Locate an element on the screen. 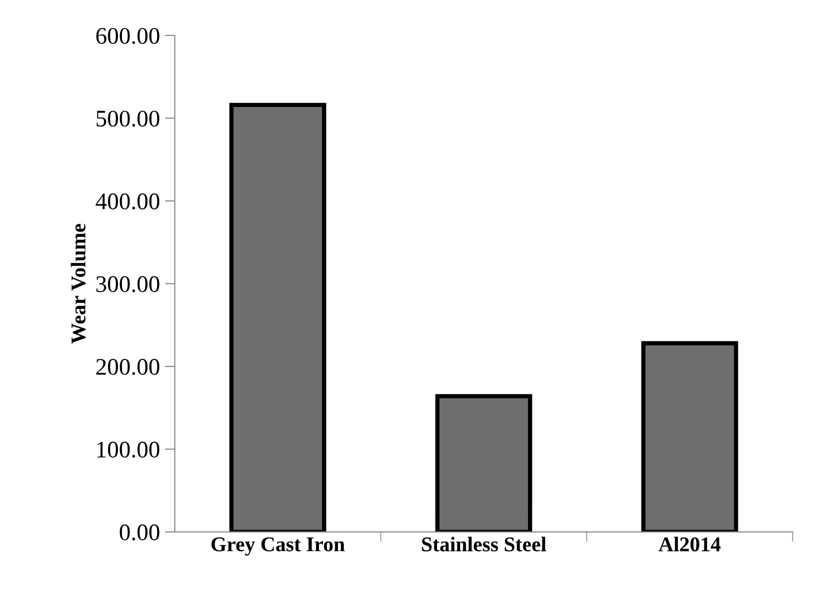  y-tick-label: 200.00 is located at coordinates (128, 366).